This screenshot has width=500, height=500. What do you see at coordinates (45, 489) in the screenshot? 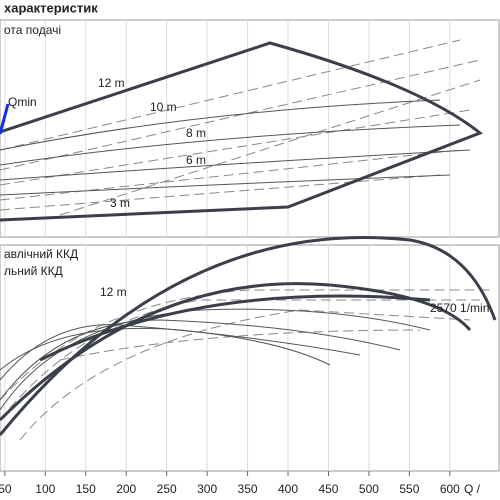
I see `x-tick-label: 100` at bounding box center [45, 489].